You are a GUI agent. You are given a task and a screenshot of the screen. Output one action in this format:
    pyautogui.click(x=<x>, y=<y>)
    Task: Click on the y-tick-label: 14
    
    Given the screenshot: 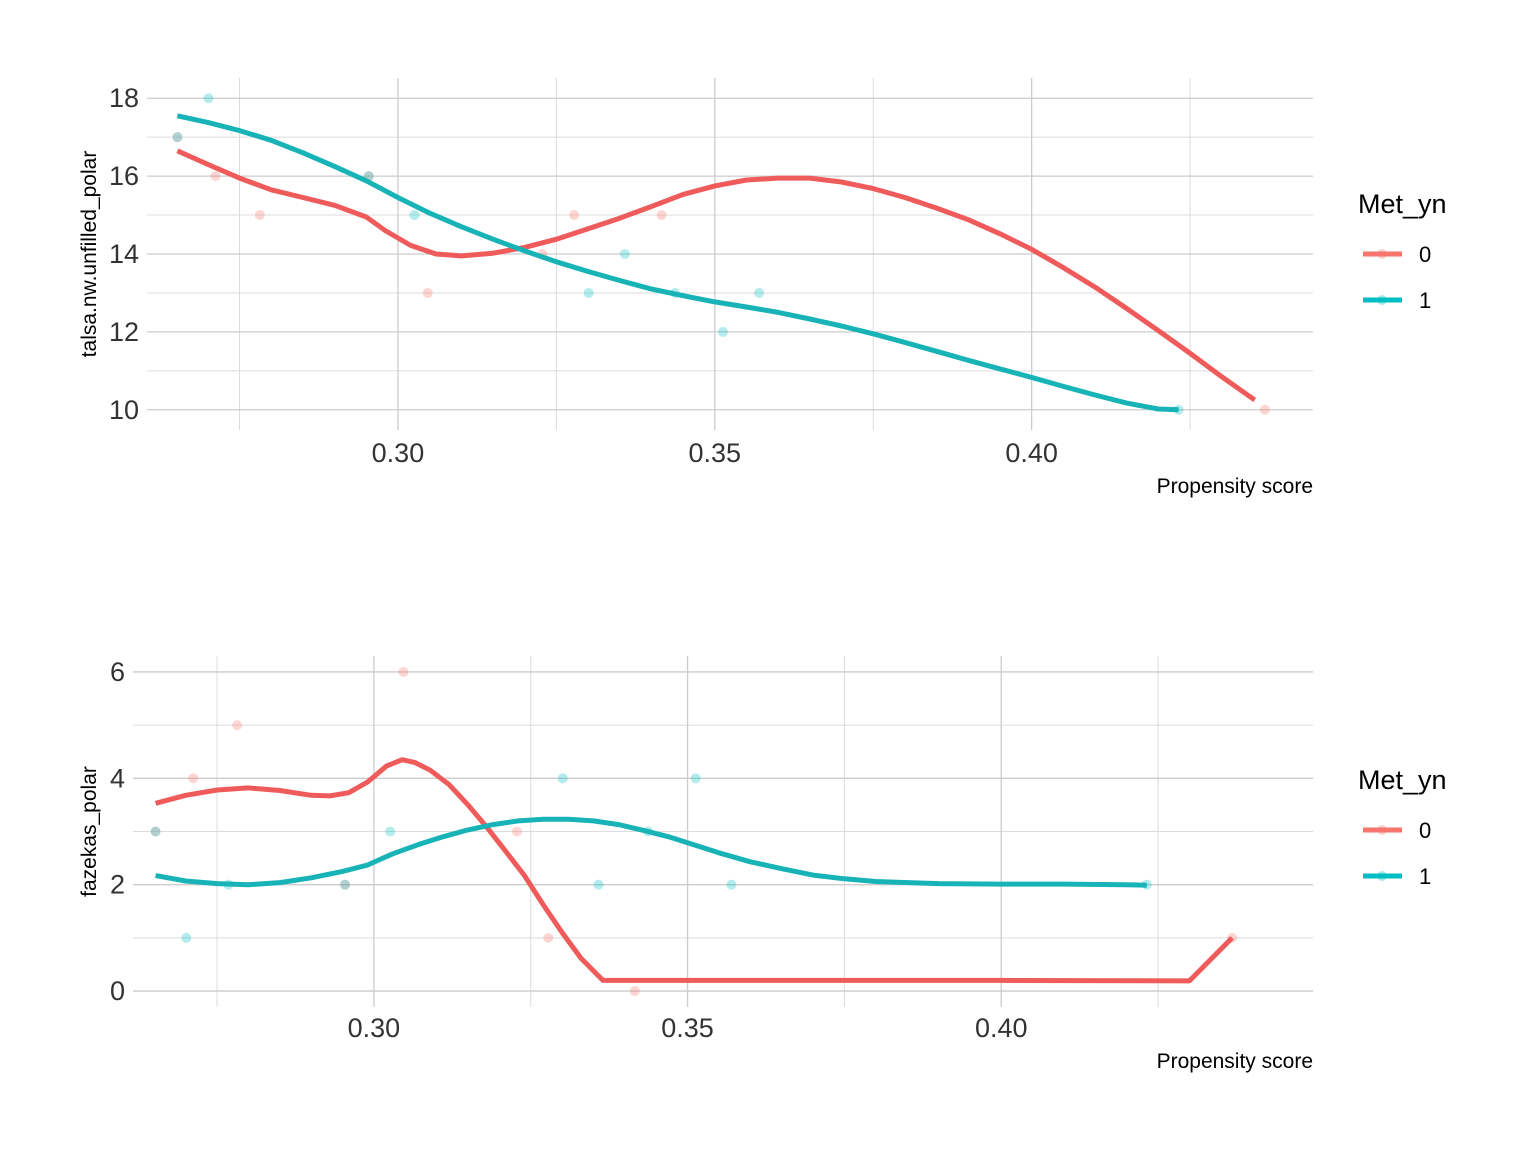 What is the action you would take?
    pyautogui.click(x=124, y=254)
    